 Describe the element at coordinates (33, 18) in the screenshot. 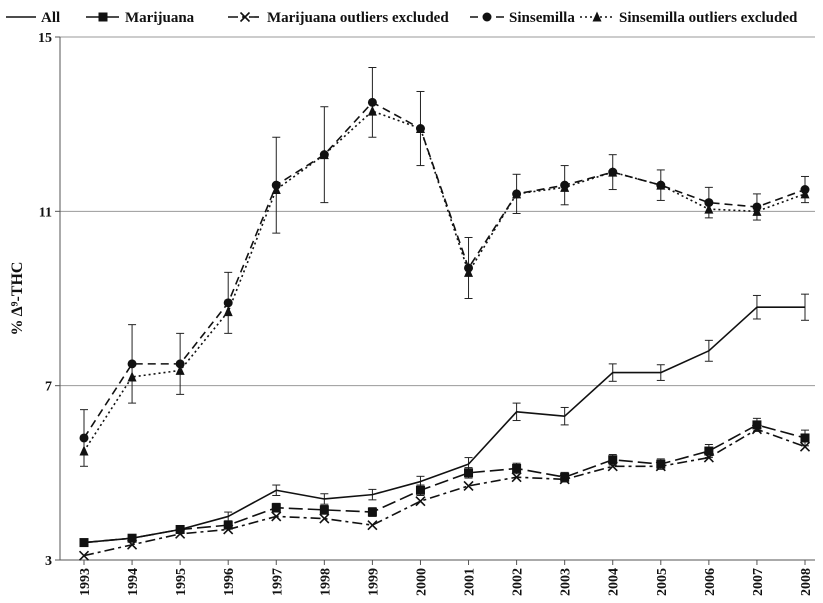

I see `legend-item-0: All` at that location.